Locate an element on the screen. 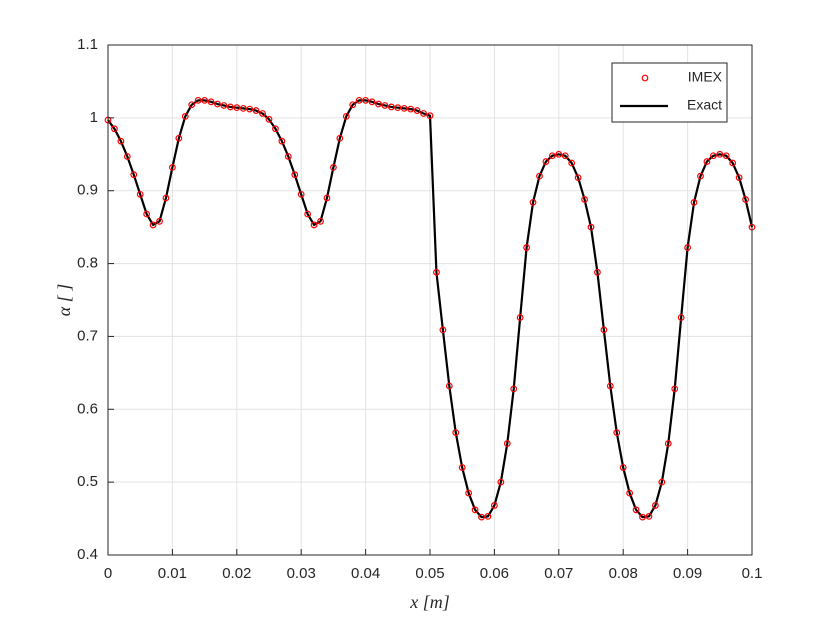 The image size is (830, 623). x-tick-label: 0 is located at coordinates (108, 573).